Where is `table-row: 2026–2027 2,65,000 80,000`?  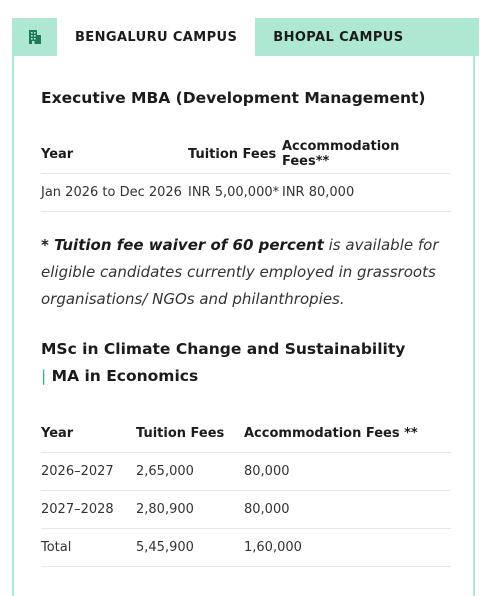 table-row: 2026–2027 2,65,000 80,000 is located at coordinates (246, 471).